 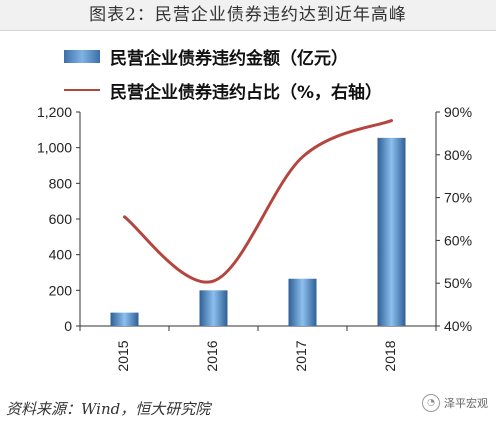 What do you see at coordinates (458, 240) in the screenshot?
I see `y-right-tick-label: 60%` at bounding box center [458, 240].